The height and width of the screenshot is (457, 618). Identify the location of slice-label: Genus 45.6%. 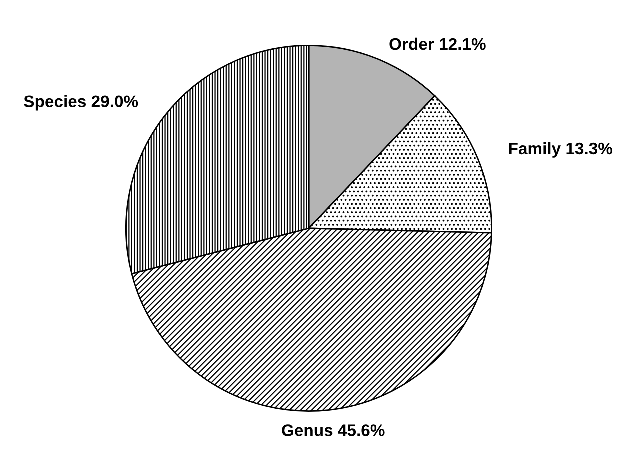
(333, 430).